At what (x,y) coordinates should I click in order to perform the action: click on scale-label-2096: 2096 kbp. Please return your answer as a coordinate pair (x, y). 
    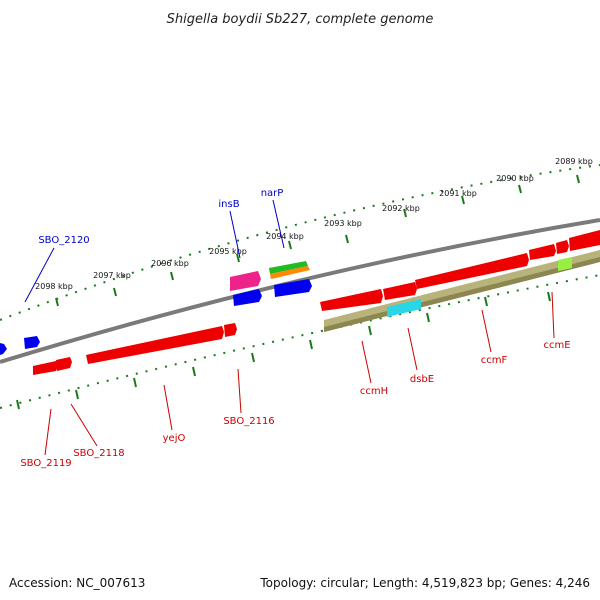
    Looking at the image, I should click on (170, 263).